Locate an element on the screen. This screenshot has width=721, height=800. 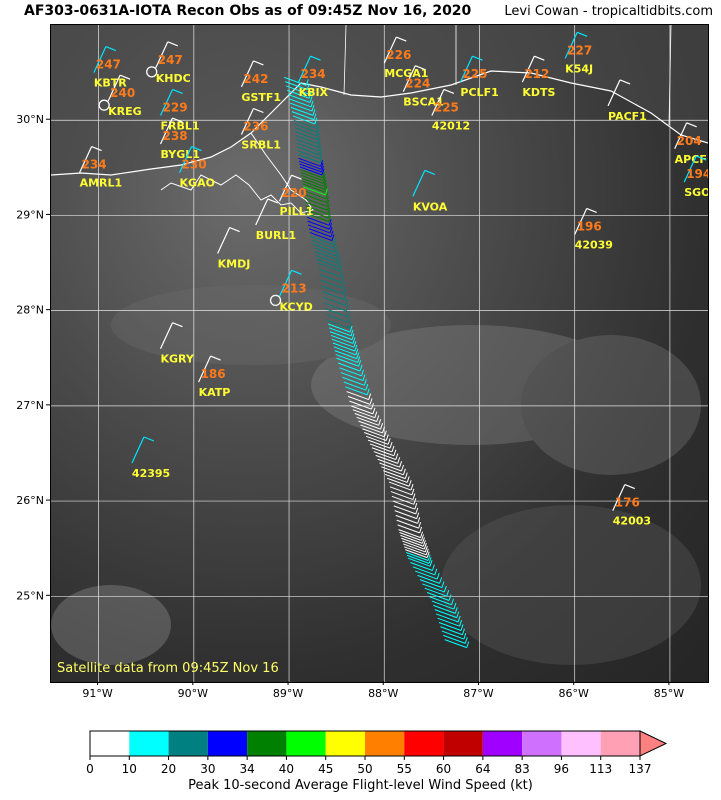
colorbar-tick-label: 60 is located at coordinates (443, 769).